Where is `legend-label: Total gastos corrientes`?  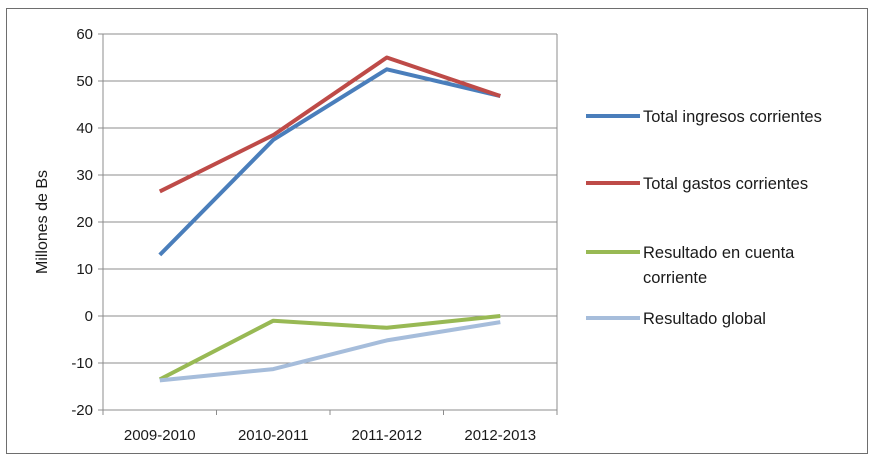
legend-label: Total gastos corrientes is located at coordinates (725, 184).